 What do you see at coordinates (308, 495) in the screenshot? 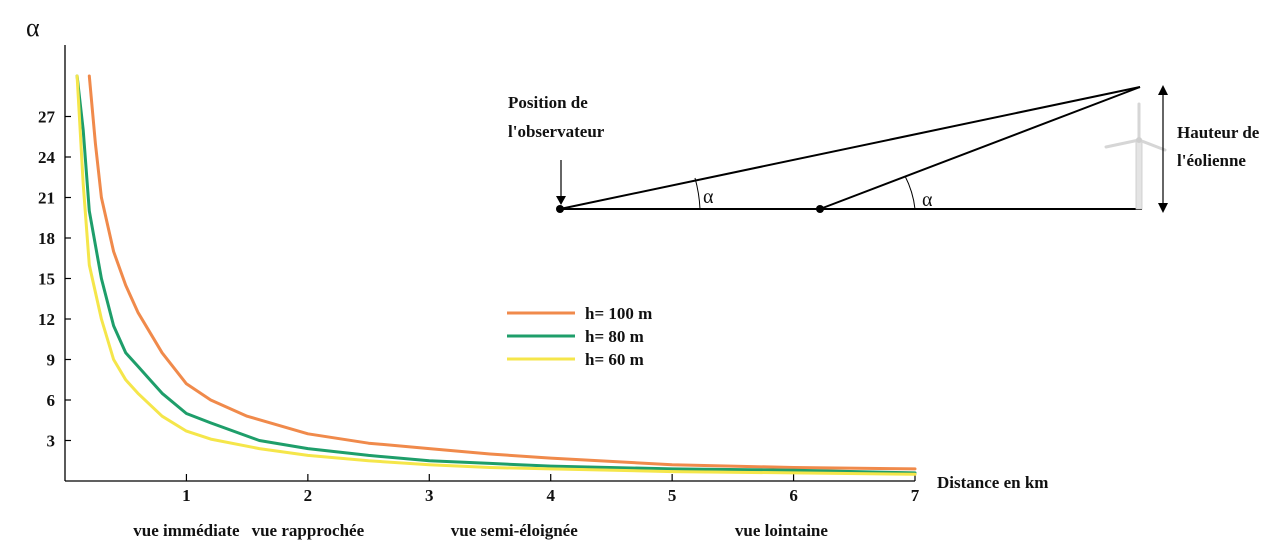
I see `x-tick-label: 2` at bounding box center [308, 495].